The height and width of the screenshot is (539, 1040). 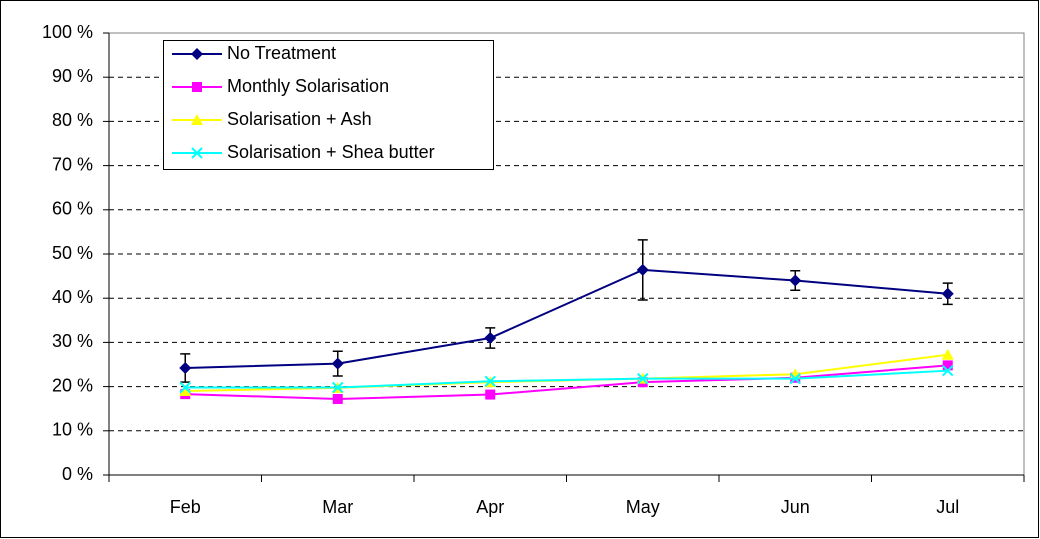 I want to click on y-tick-label: 90 %, so click(x=72, y=76).